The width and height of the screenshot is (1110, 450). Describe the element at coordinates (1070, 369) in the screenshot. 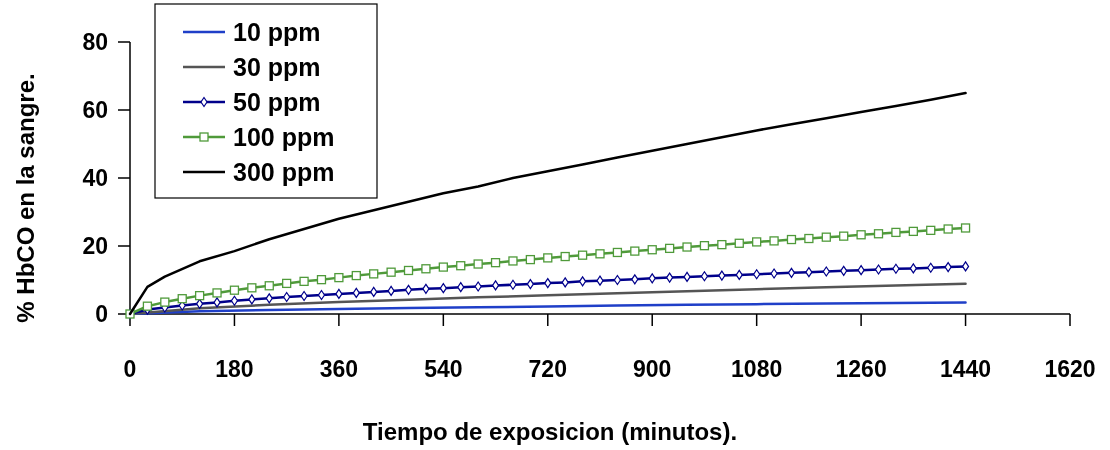

I see `x-tick-label: 1620` at that location.